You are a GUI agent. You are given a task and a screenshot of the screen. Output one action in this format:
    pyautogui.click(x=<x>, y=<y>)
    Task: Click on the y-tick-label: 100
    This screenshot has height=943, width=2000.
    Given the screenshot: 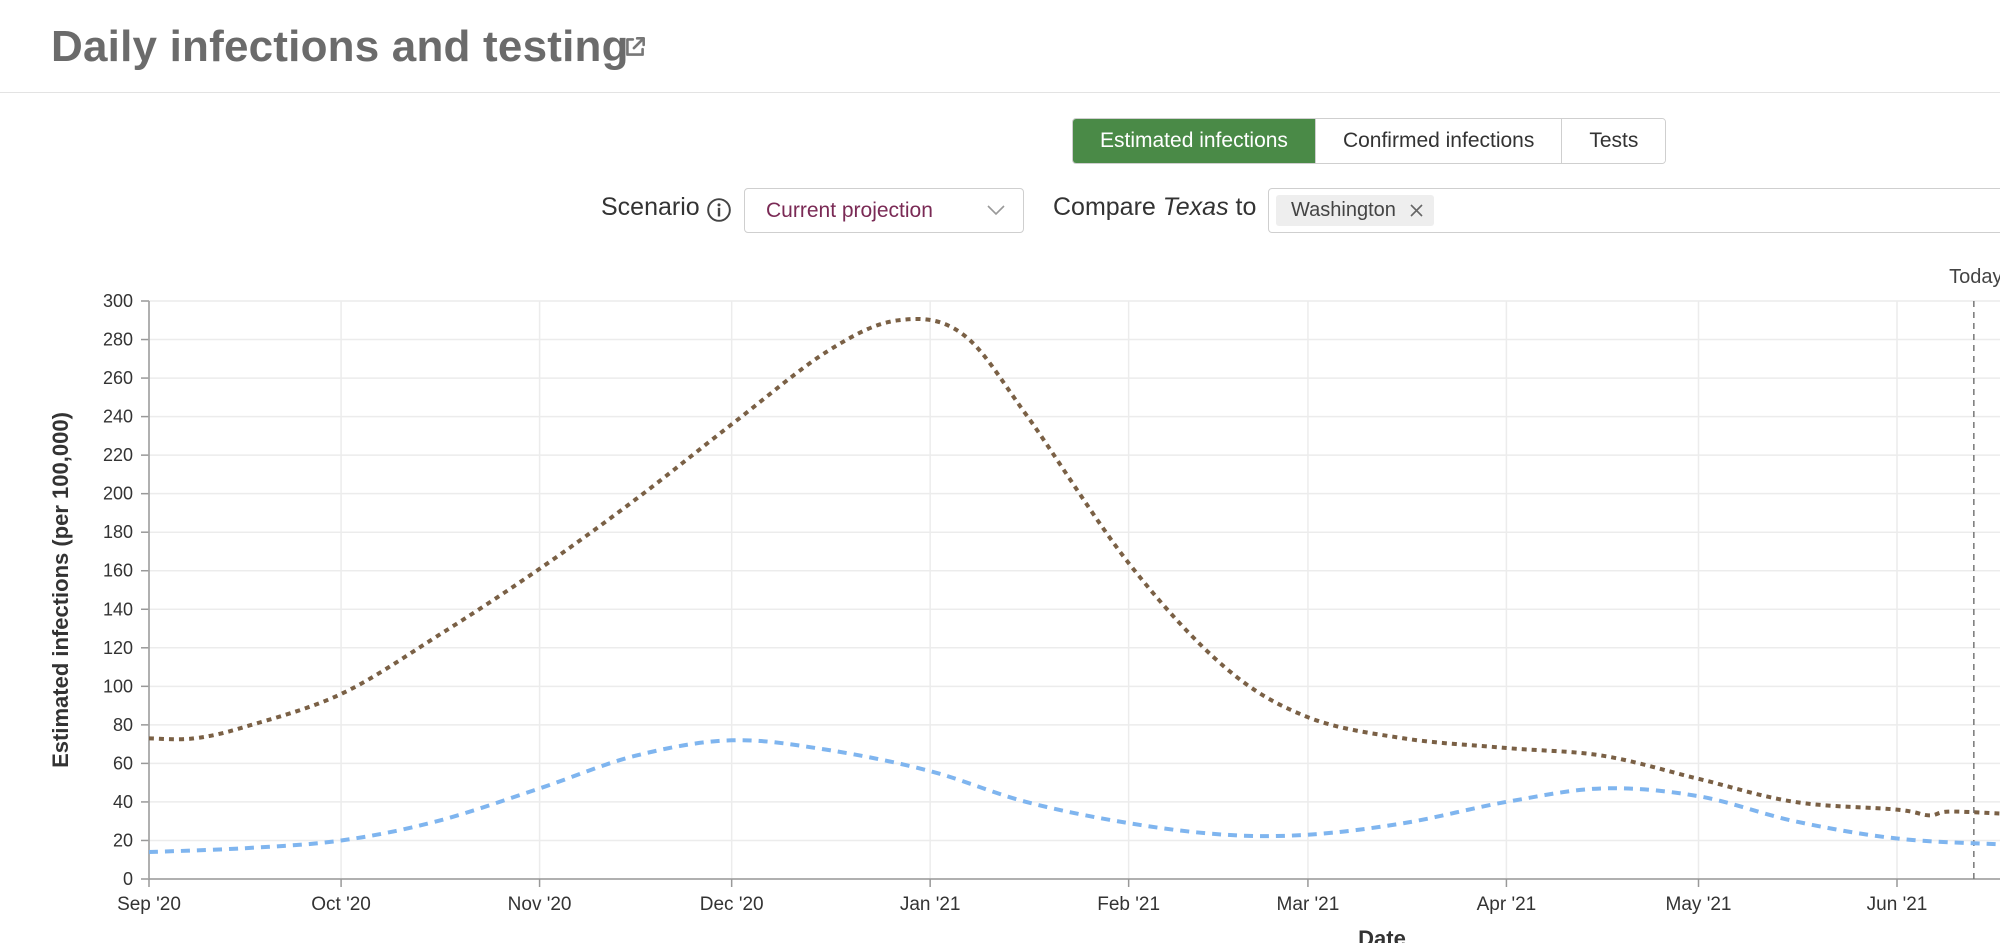 What is the action you would take?
    pyautogui.click(x=118, y=686)
    